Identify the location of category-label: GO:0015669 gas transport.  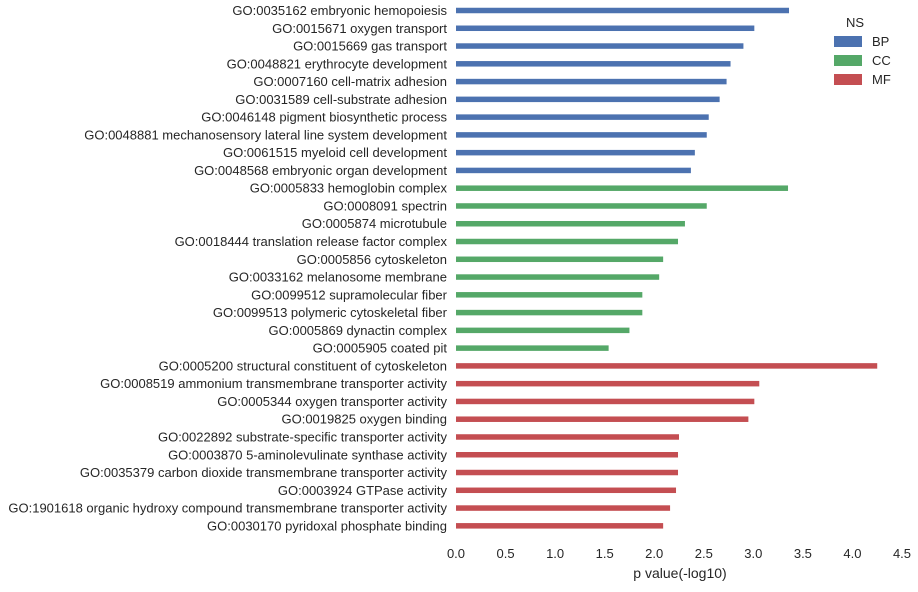
(370, 46).